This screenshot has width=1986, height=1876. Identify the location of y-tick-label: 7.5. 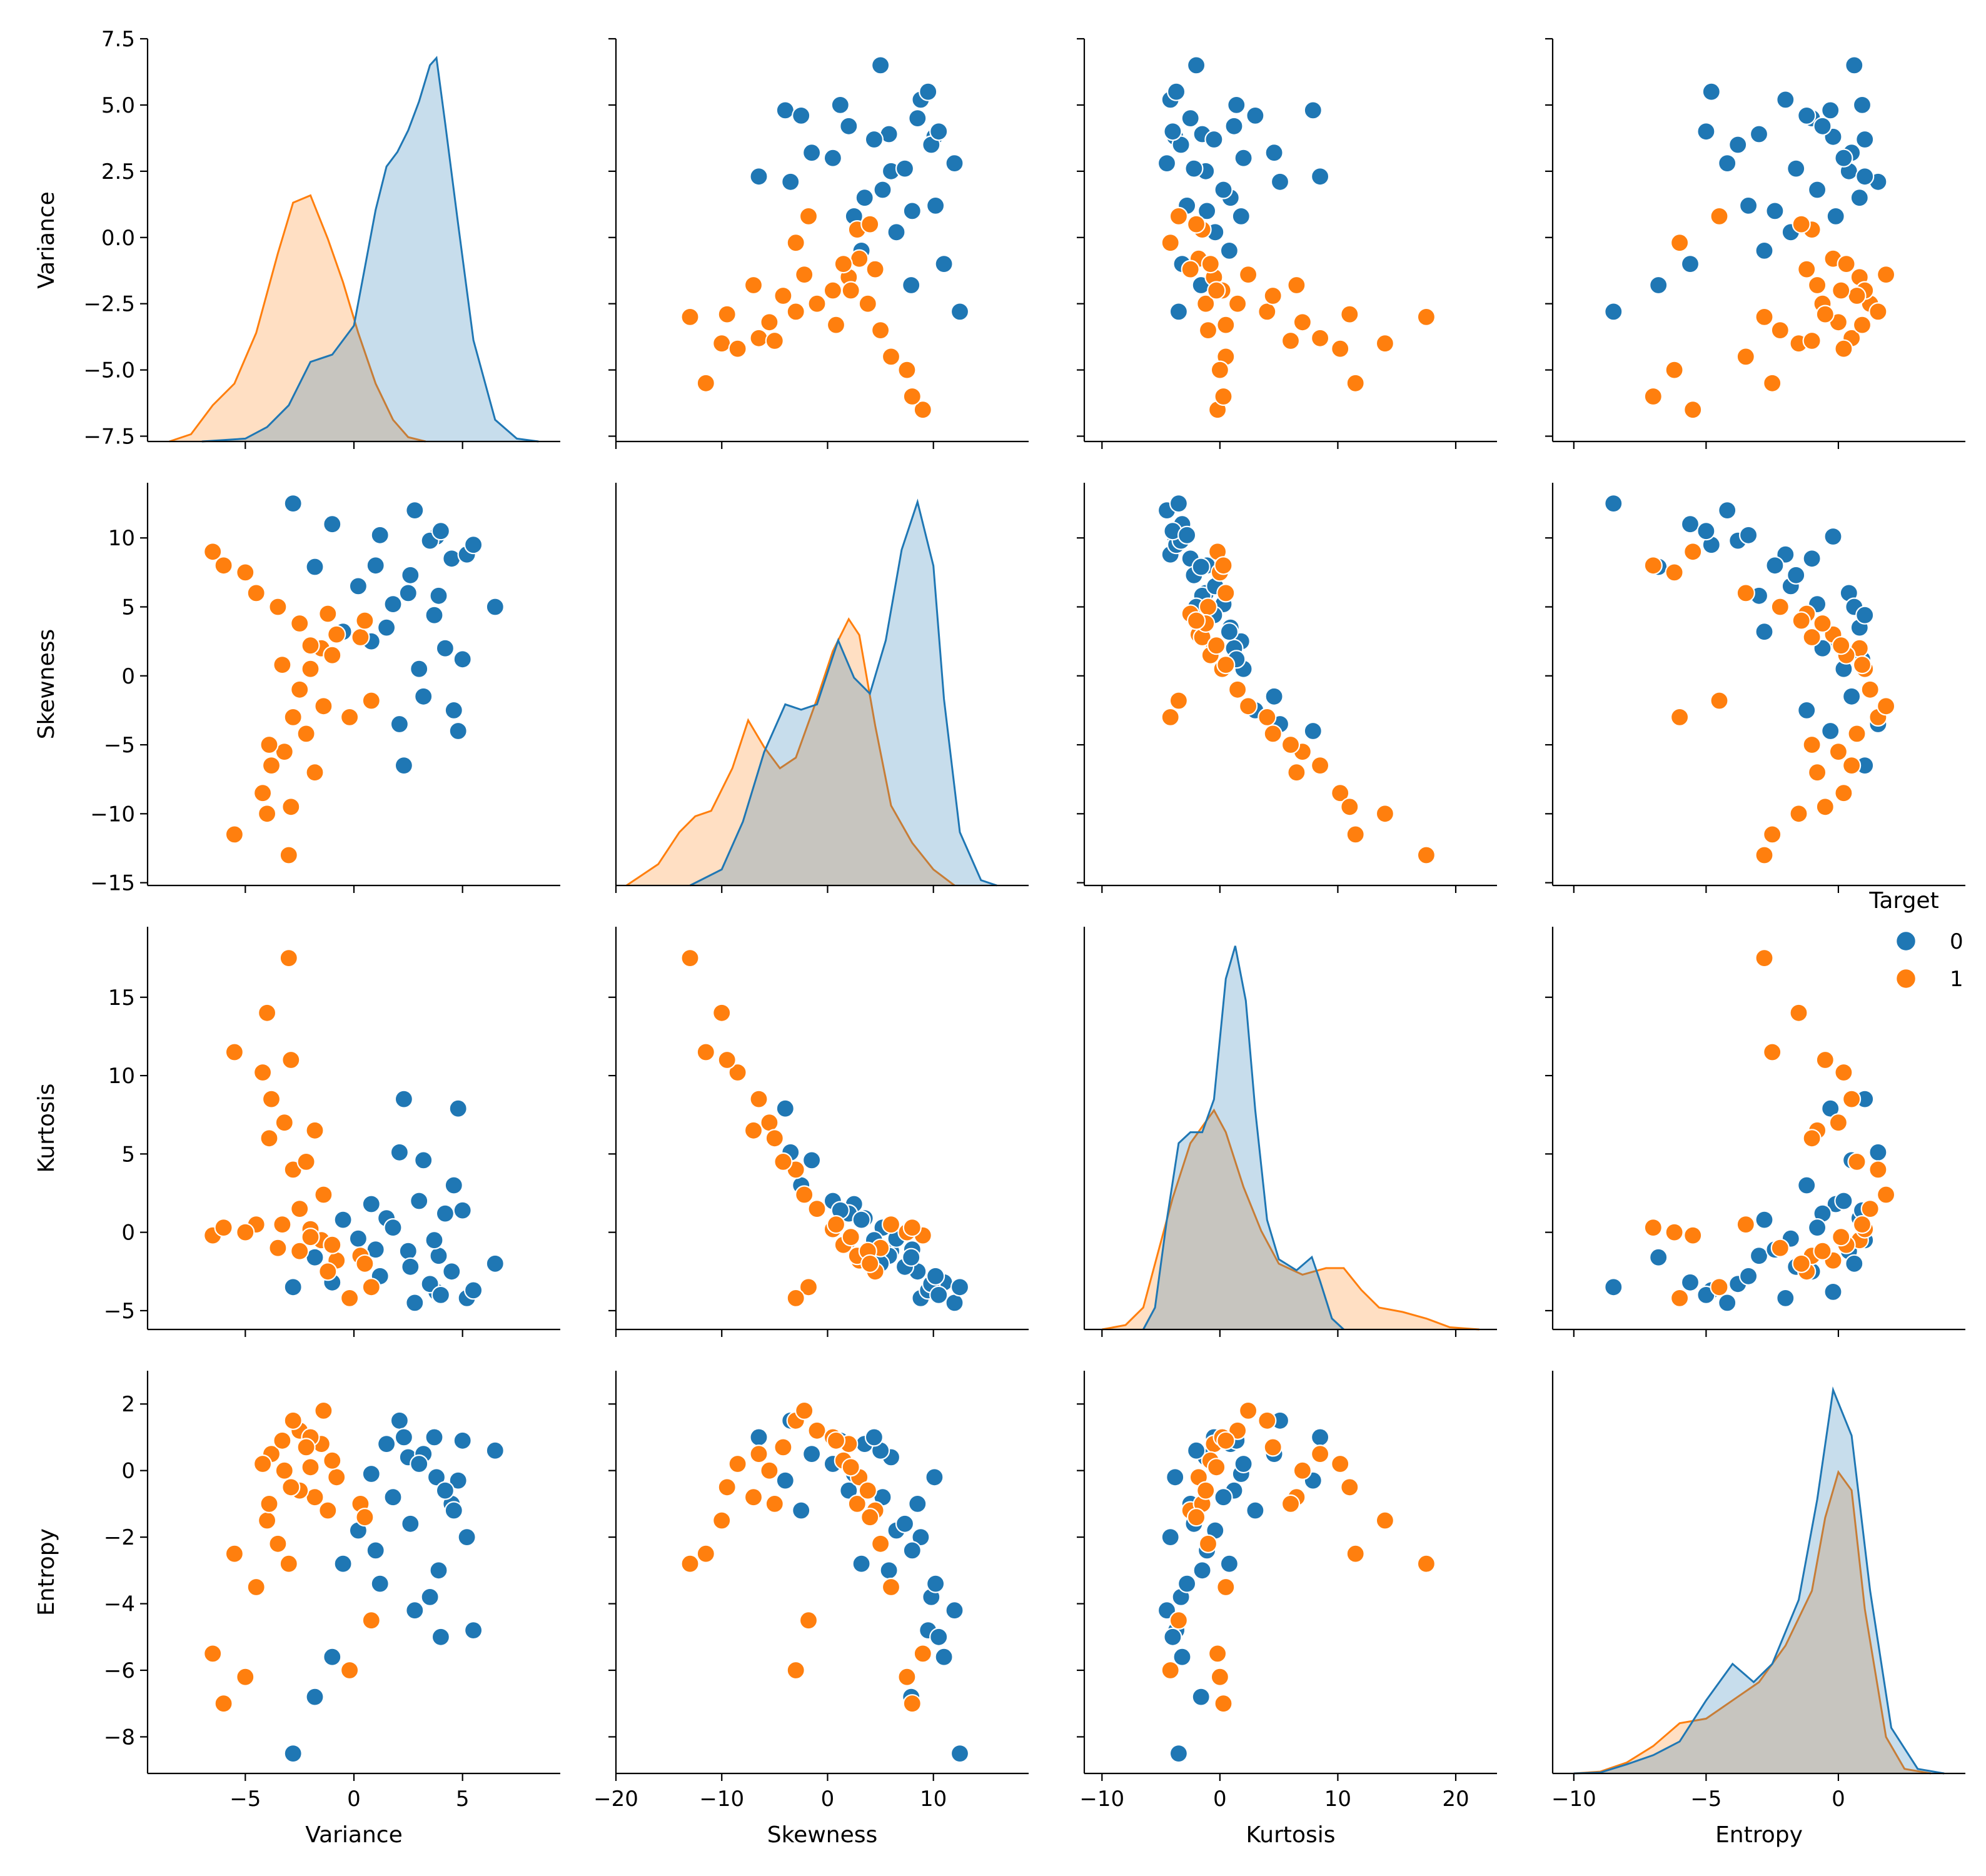
(118, 39).